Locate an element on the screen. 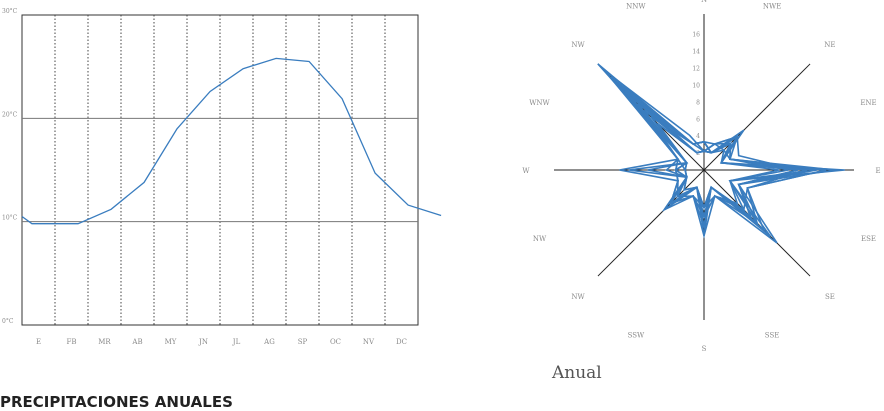  month-label: JN is located at coordinates (203, 342).